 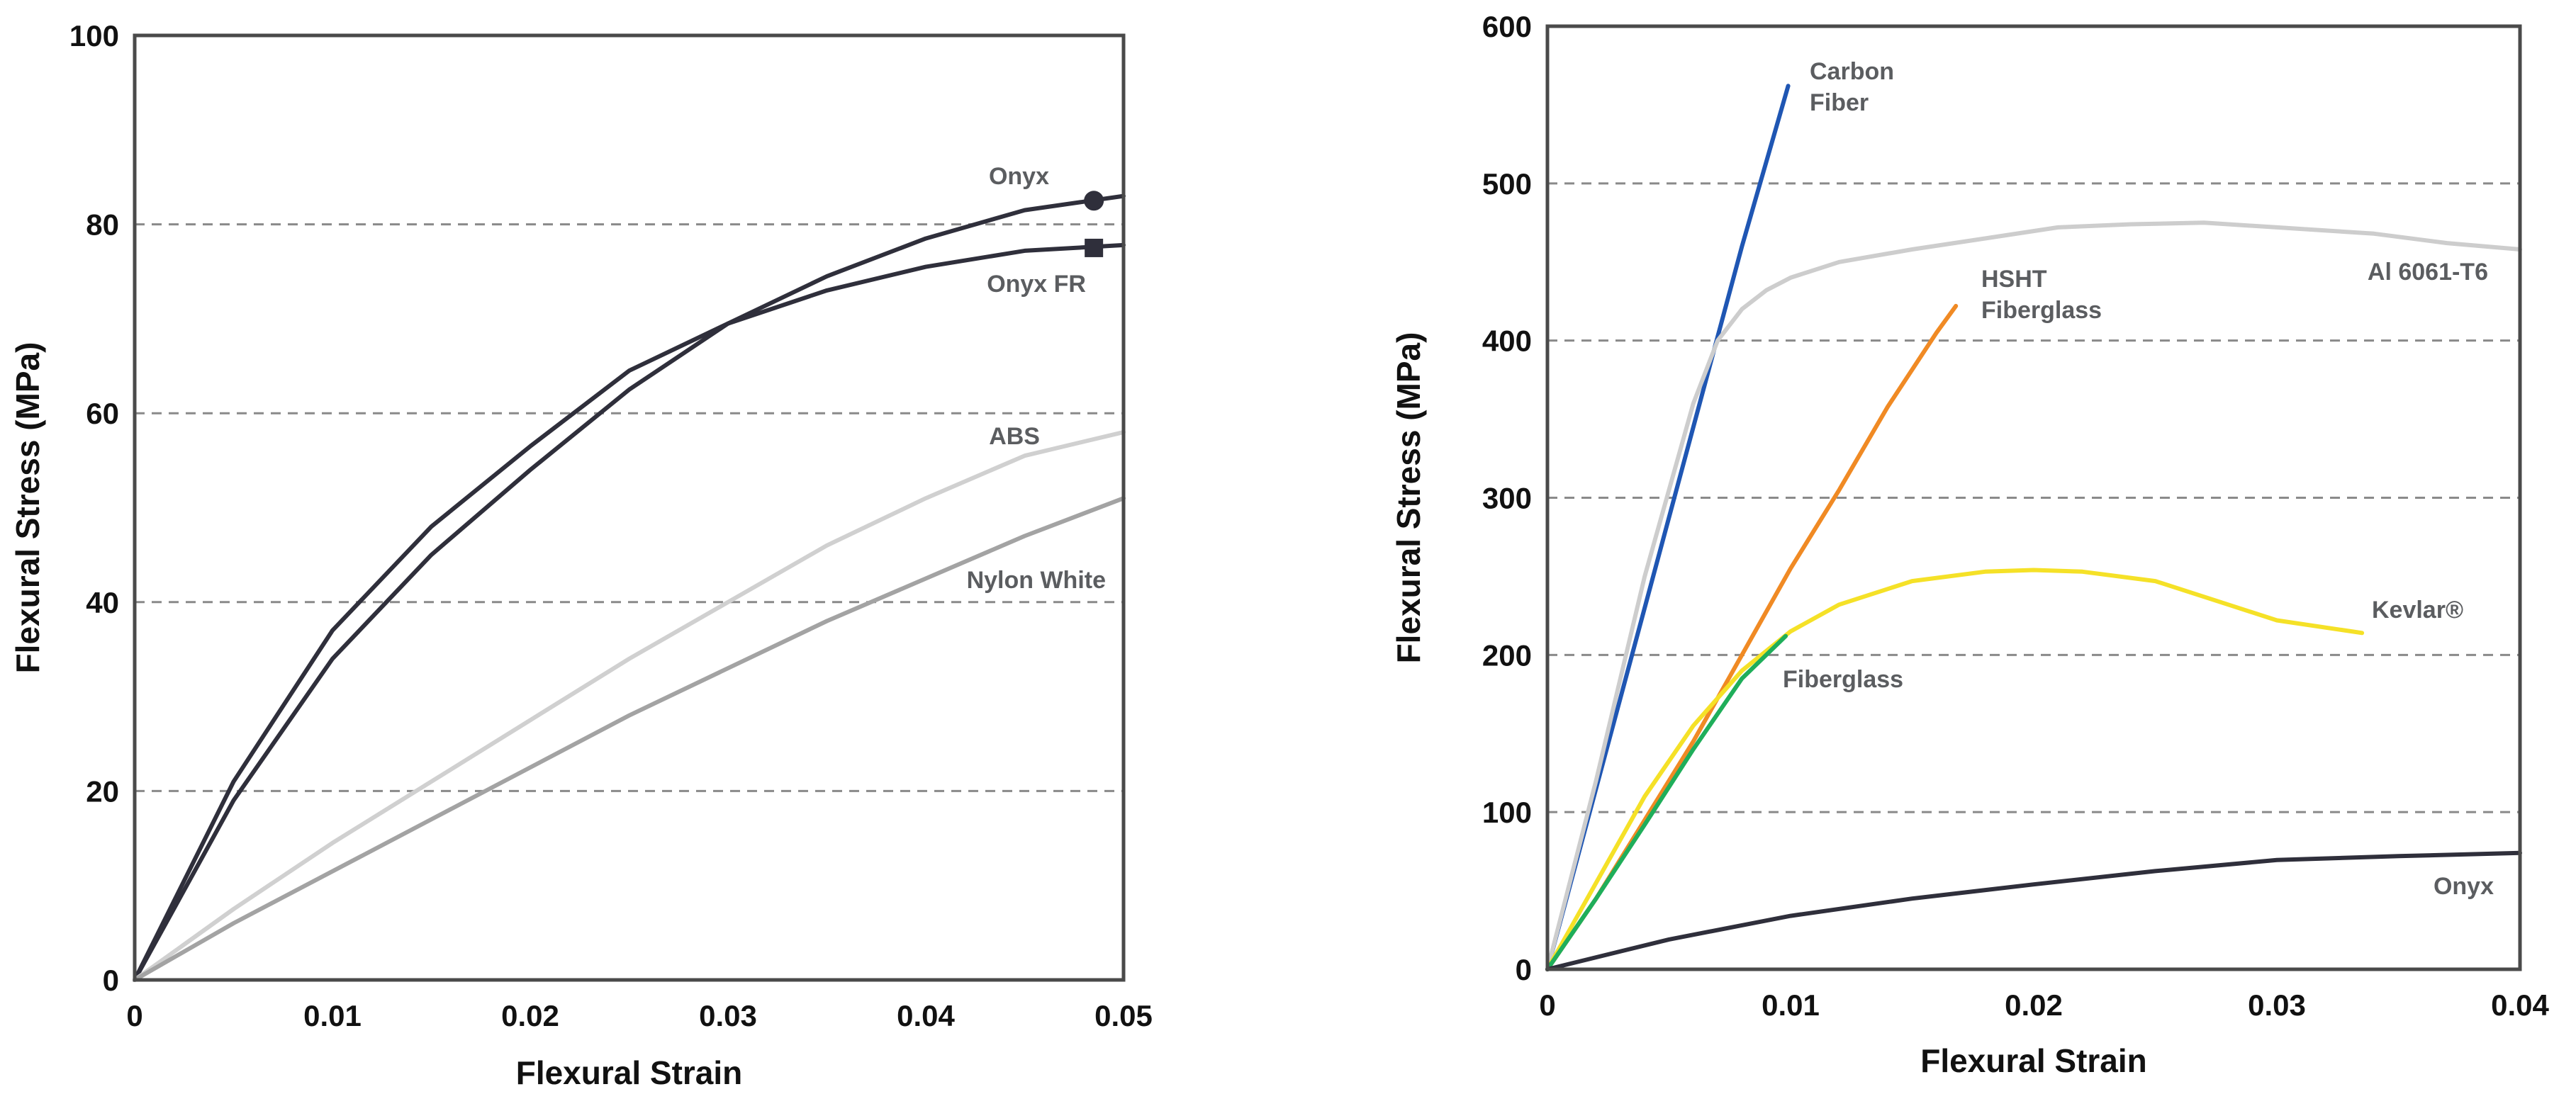 What do you see at coordinates (1667, 802) in the screenshot?
I see `series-line-fiberglass` at bounding box center [1667, 802].